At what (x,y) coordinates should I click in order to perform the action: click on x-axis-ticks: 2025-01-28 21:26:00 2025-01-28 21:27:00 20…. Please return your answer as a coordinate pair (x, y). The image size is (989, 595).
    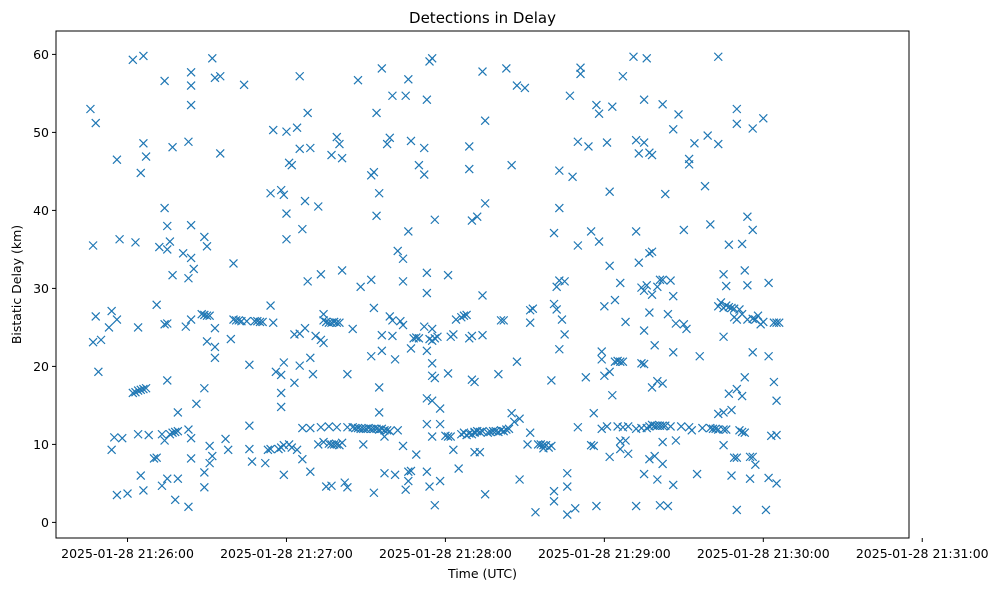
    Looking at the image, I should click on (525, 549).